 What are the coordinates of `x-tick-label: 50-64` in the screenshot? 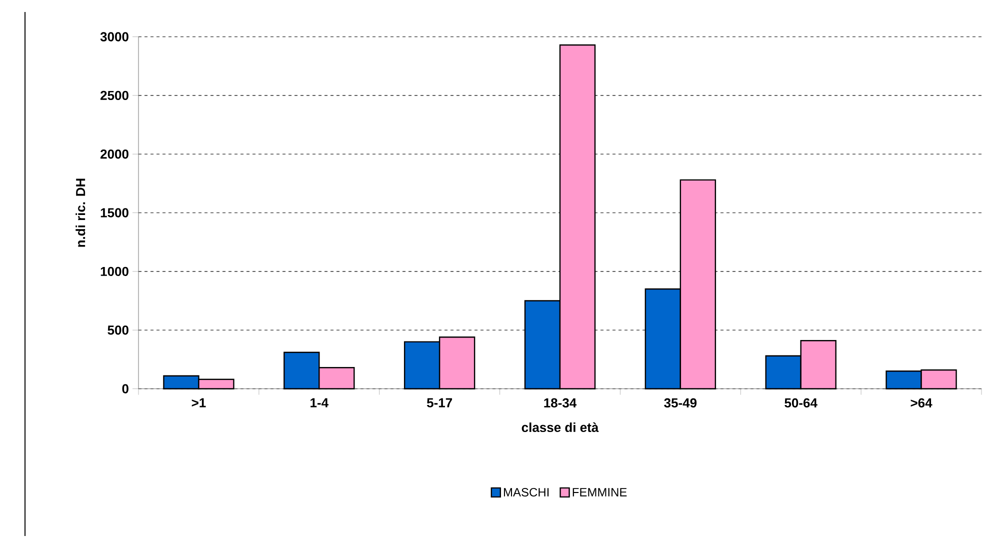 It's located at (801, 403).